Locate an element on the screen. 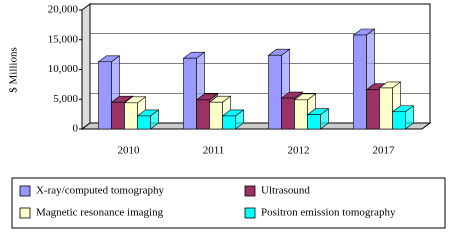 The height and width of the screenshot is (240, 457). x-tick-label: 2017 is located at coordinates (384, 151).